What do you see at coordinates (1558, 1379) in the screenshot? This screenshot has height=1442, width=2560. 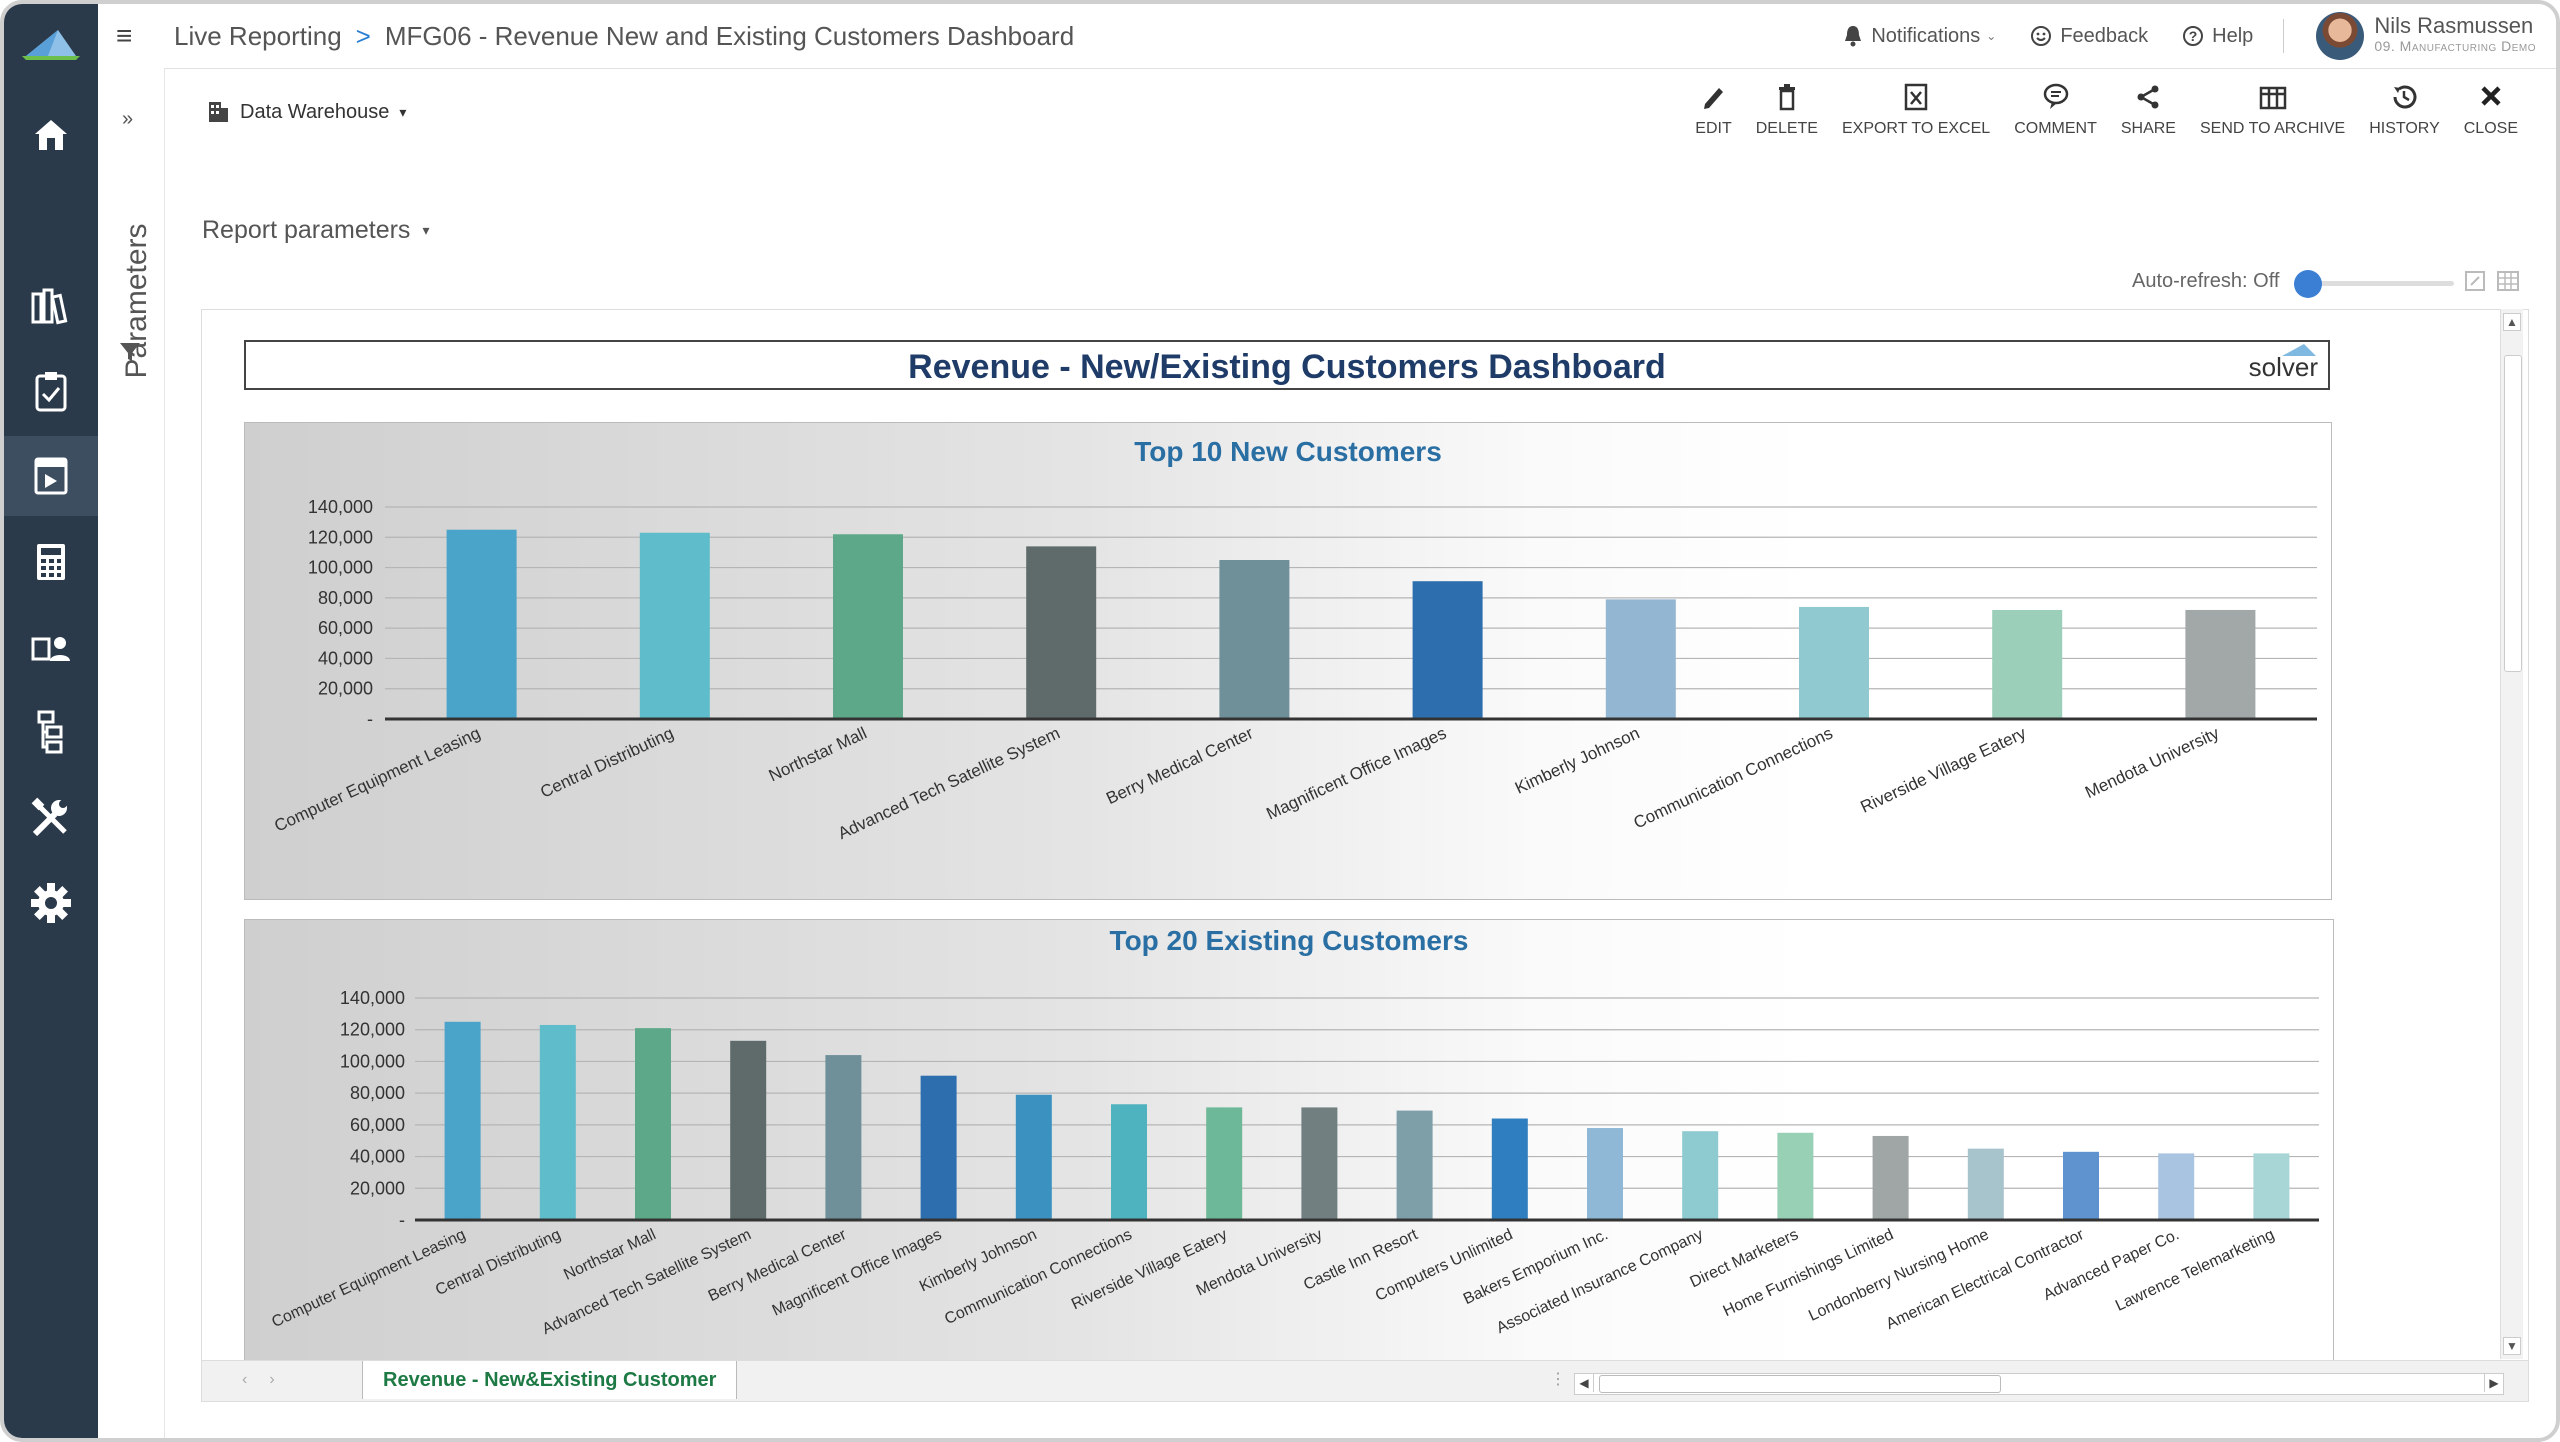 I see `splitter-grip-icon: ⋮` at bounding box center [1558, 1379].